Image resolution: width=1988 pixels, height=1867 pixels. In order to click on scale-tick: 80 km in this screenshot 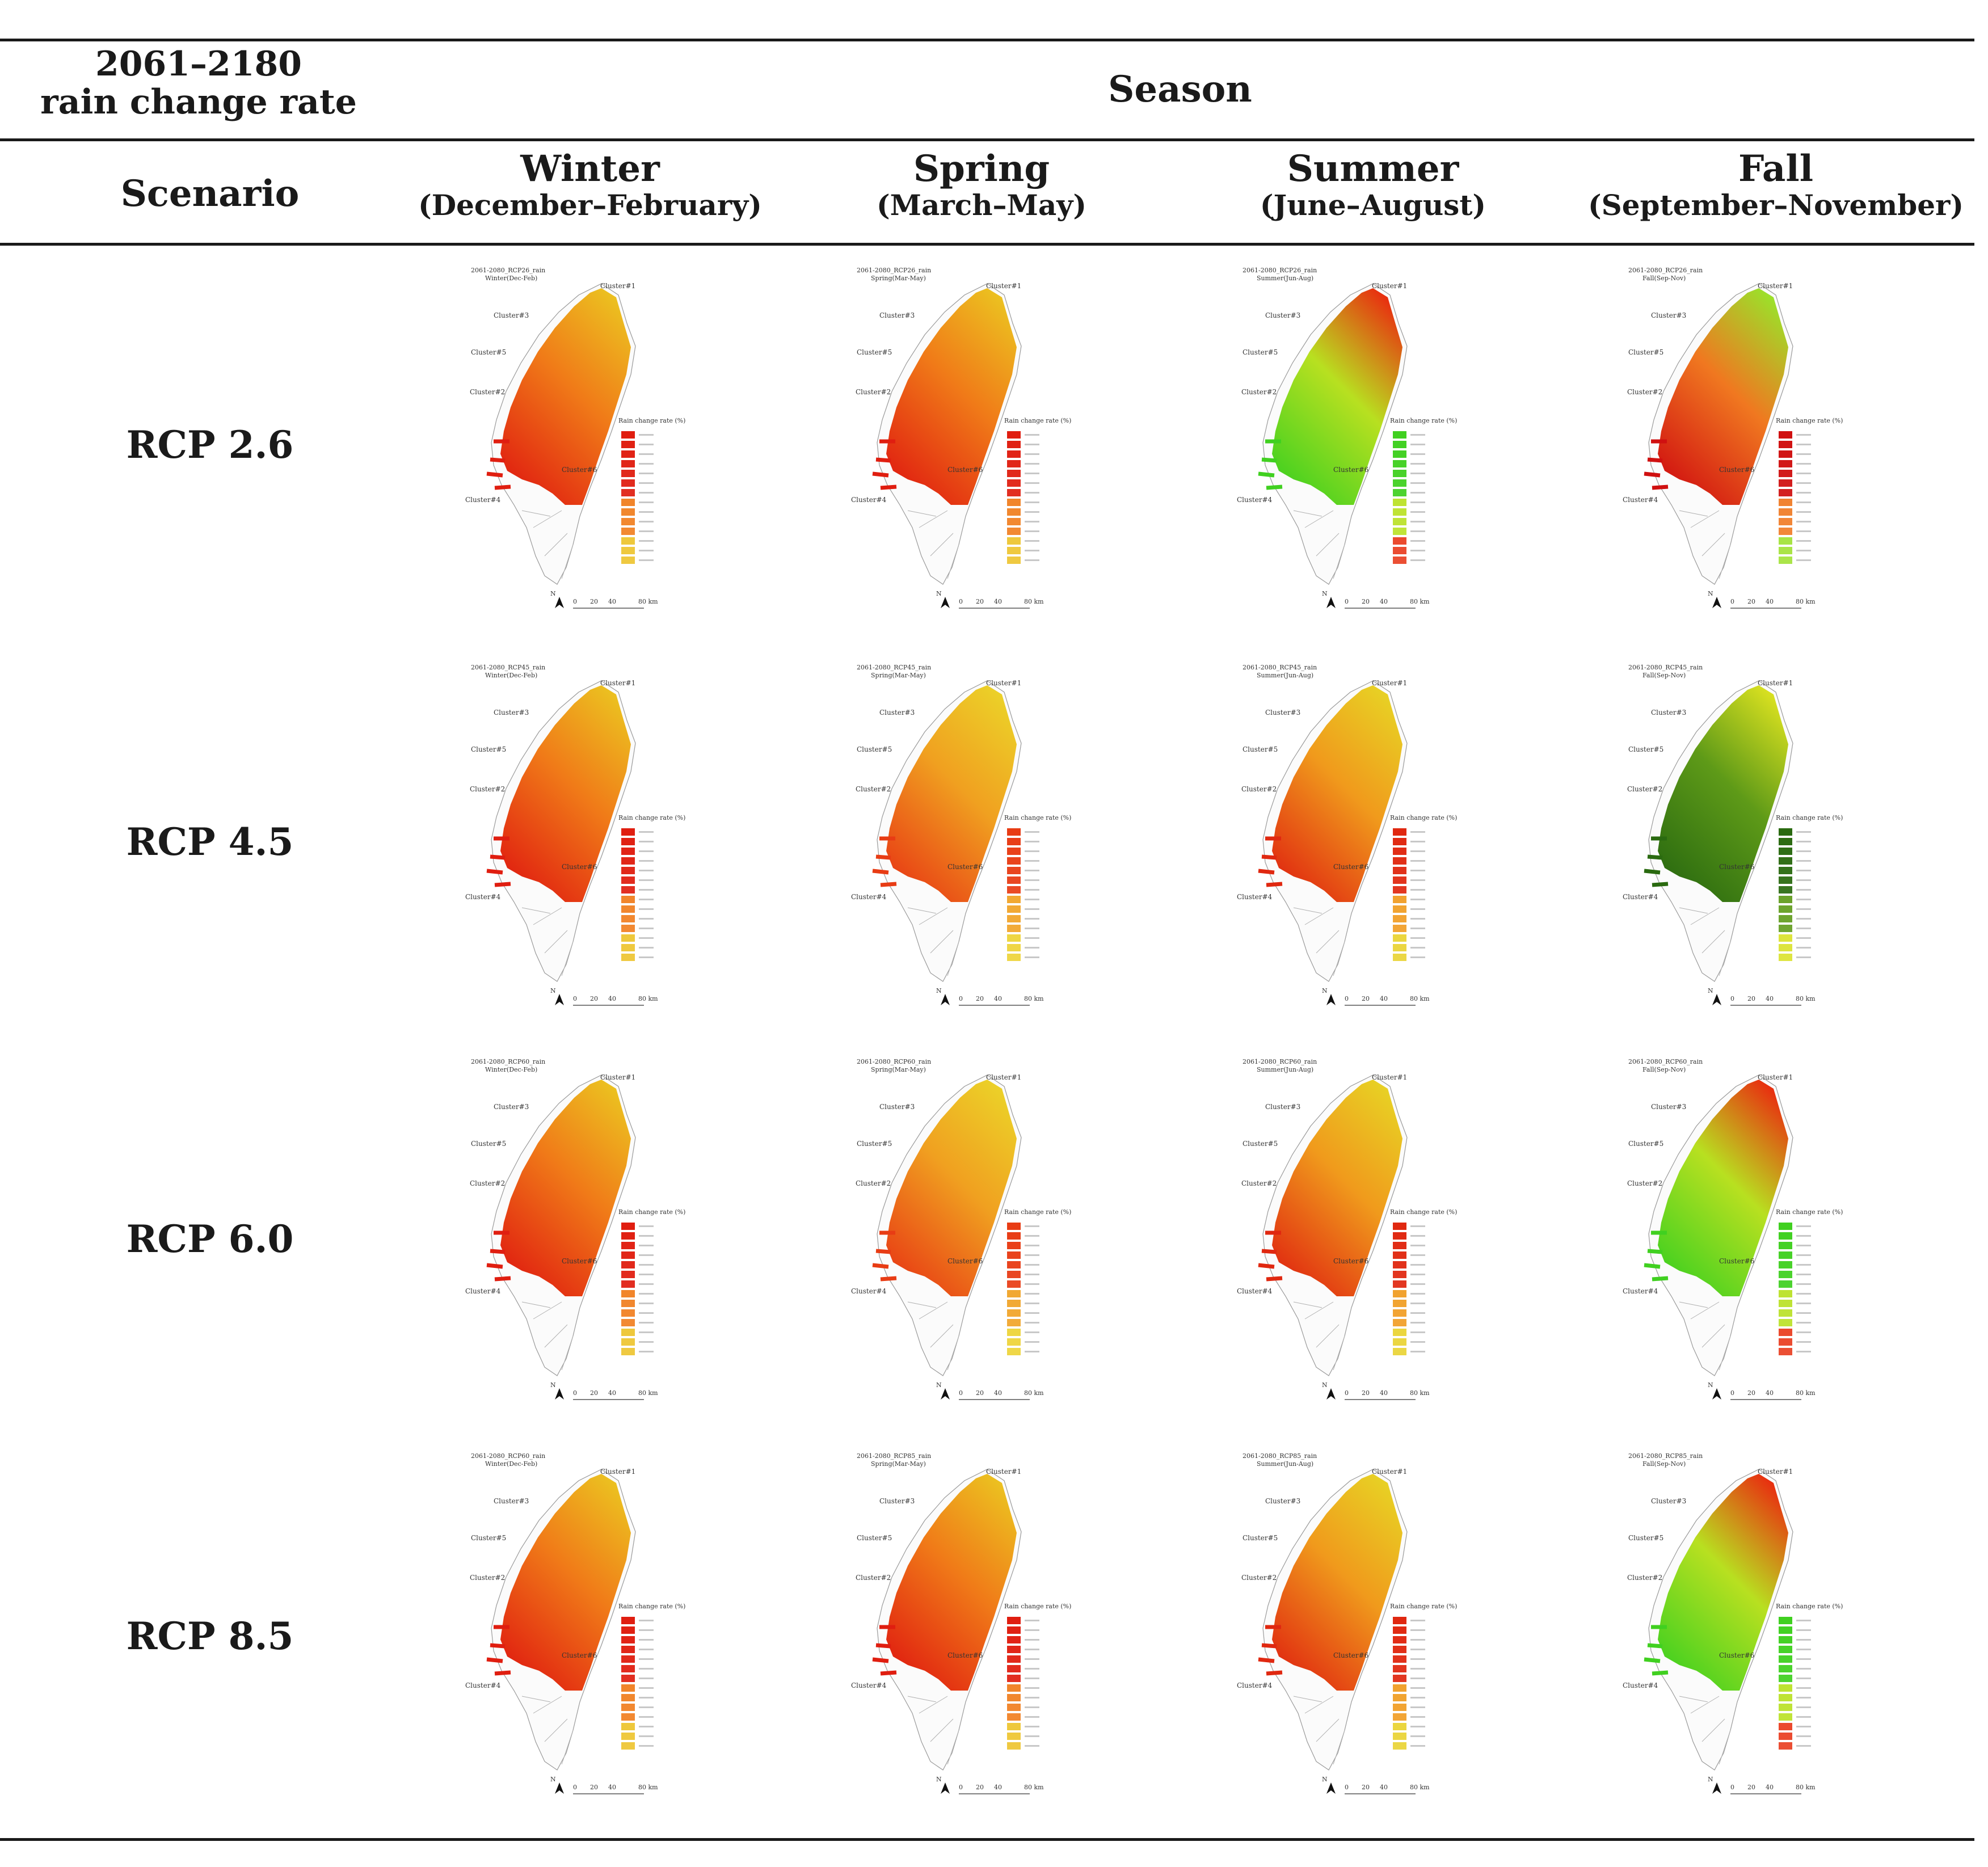, I will do `click(1806, 1787)`.